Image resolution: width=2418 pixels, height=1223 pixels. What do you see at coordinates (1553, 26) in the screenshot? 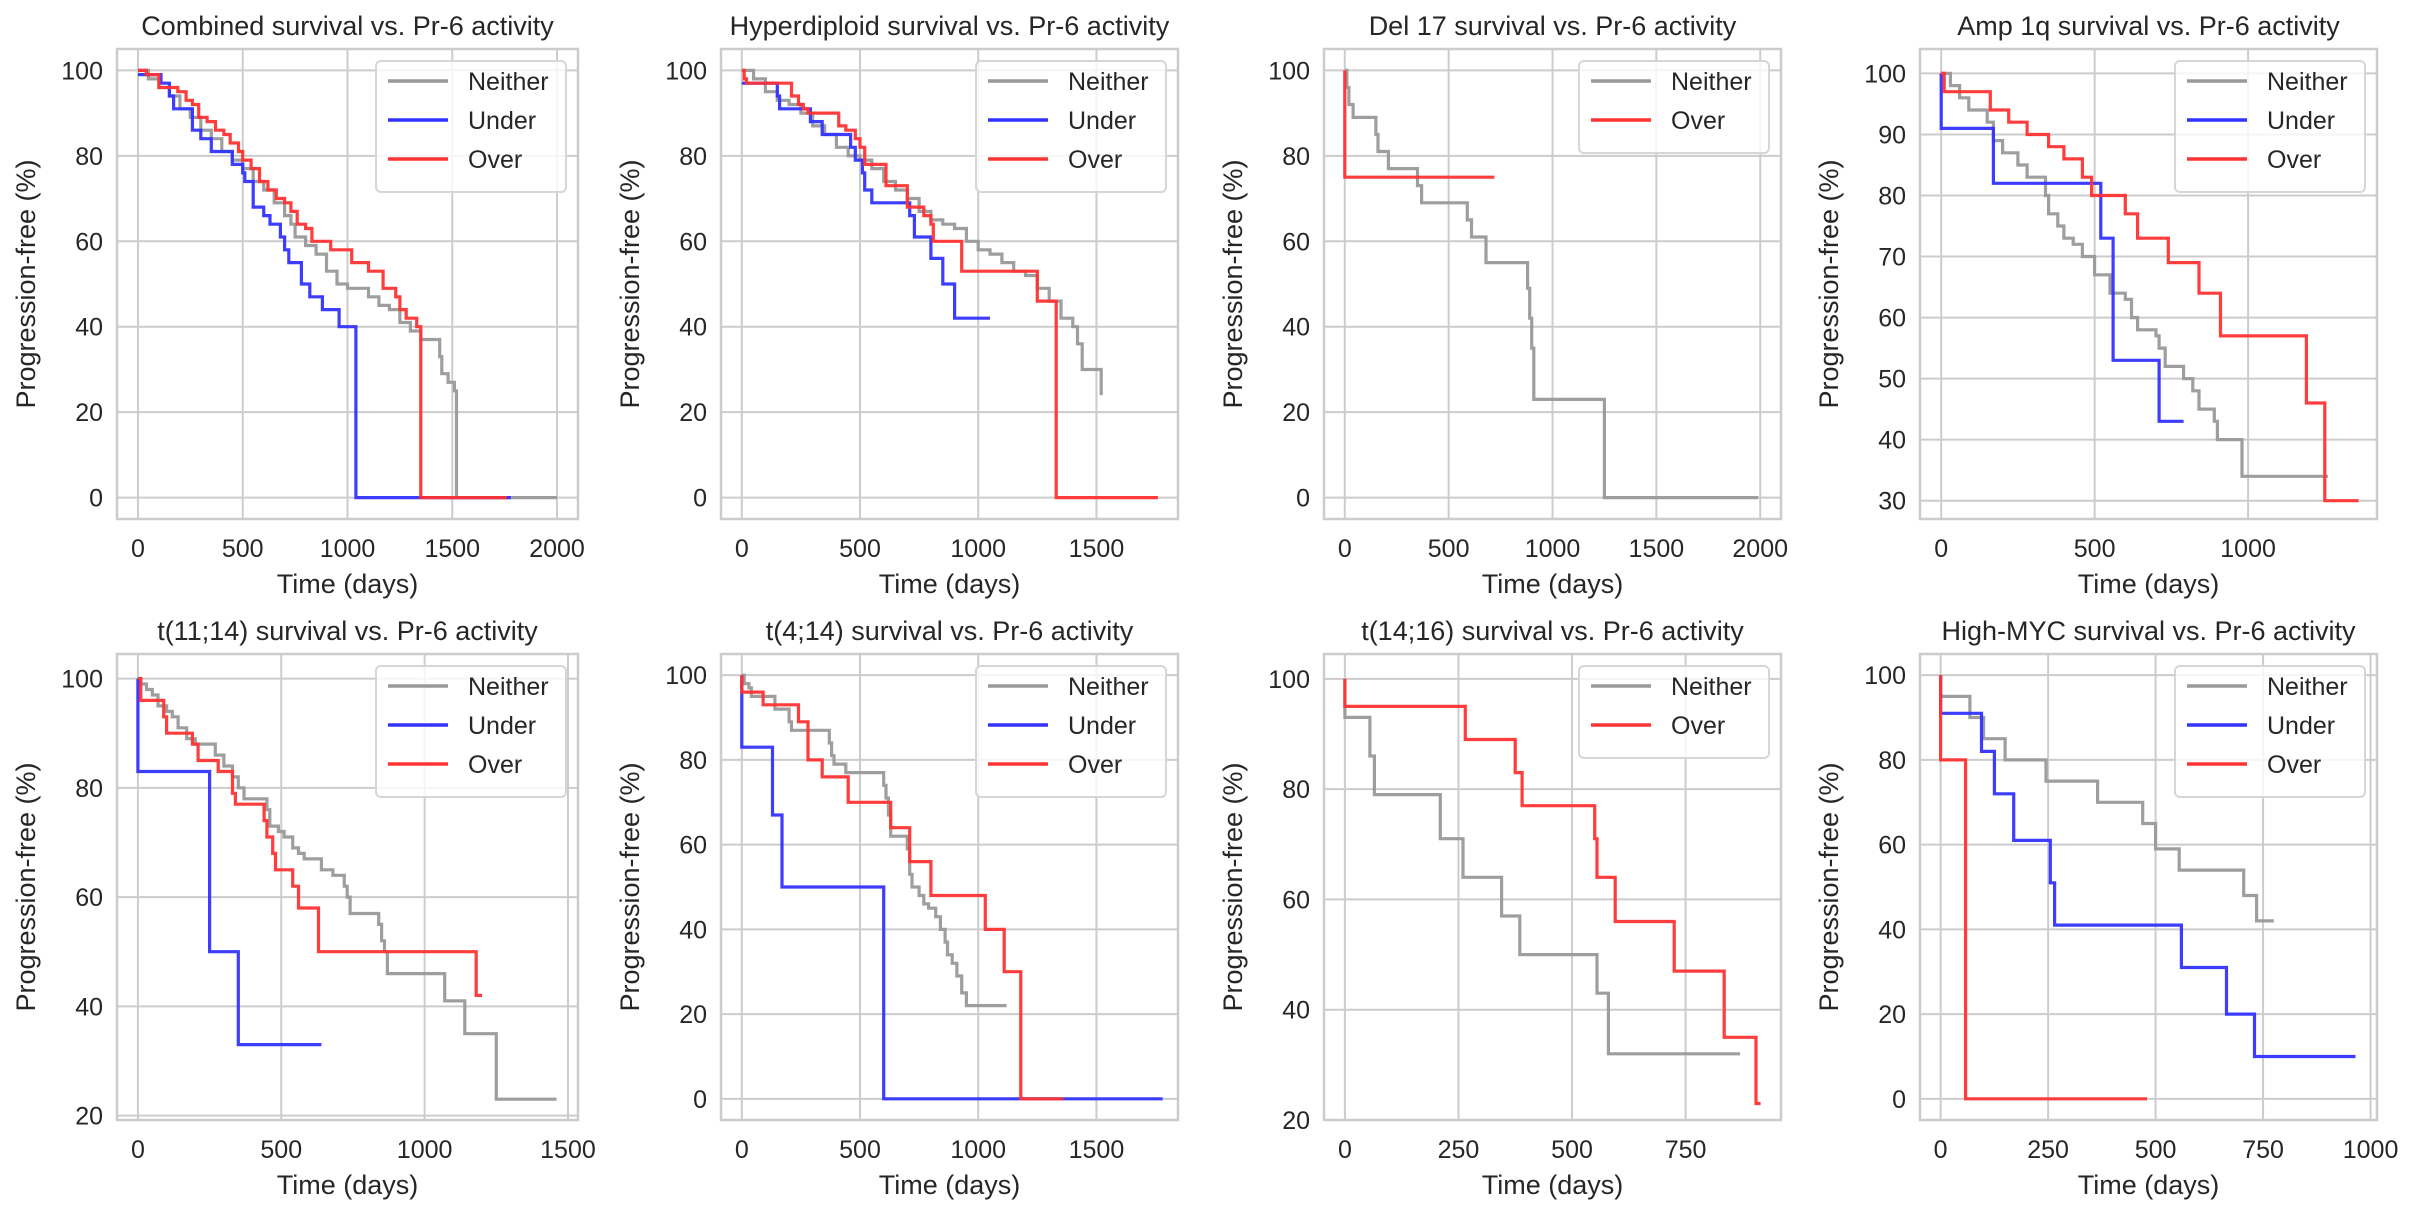
I see `panel-title: Del 17 survival vs. Pr-6 activity` at bounding box center [1553, 26].